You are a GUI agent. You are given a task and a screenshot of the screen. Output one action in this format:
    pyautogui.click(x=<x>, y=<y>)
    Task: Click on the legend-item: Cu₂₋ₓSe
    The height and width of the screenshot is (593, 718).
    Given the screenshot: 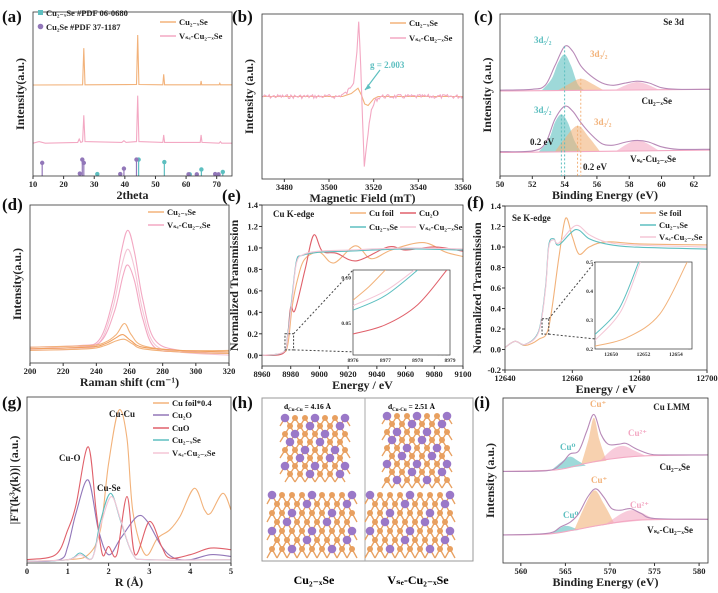 What is the action you would take?
    pyautogui.click(x=374, y=227)
    